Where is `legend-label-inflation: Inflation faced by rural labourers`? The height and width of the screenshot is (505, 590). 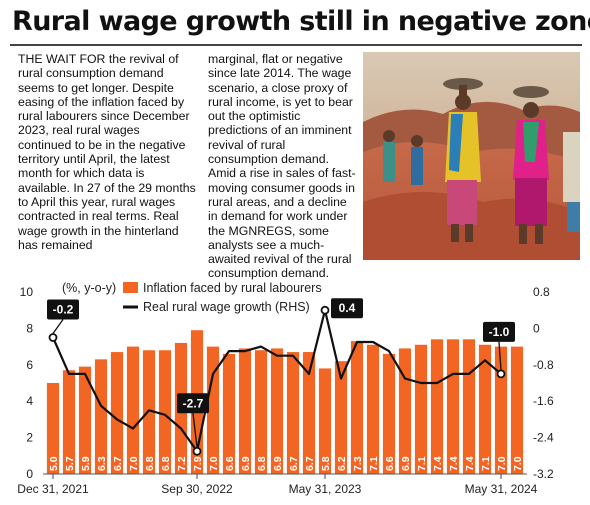
legend-label-inflation: Inflation faced by rural labourers is located at coordinates (232, 288).